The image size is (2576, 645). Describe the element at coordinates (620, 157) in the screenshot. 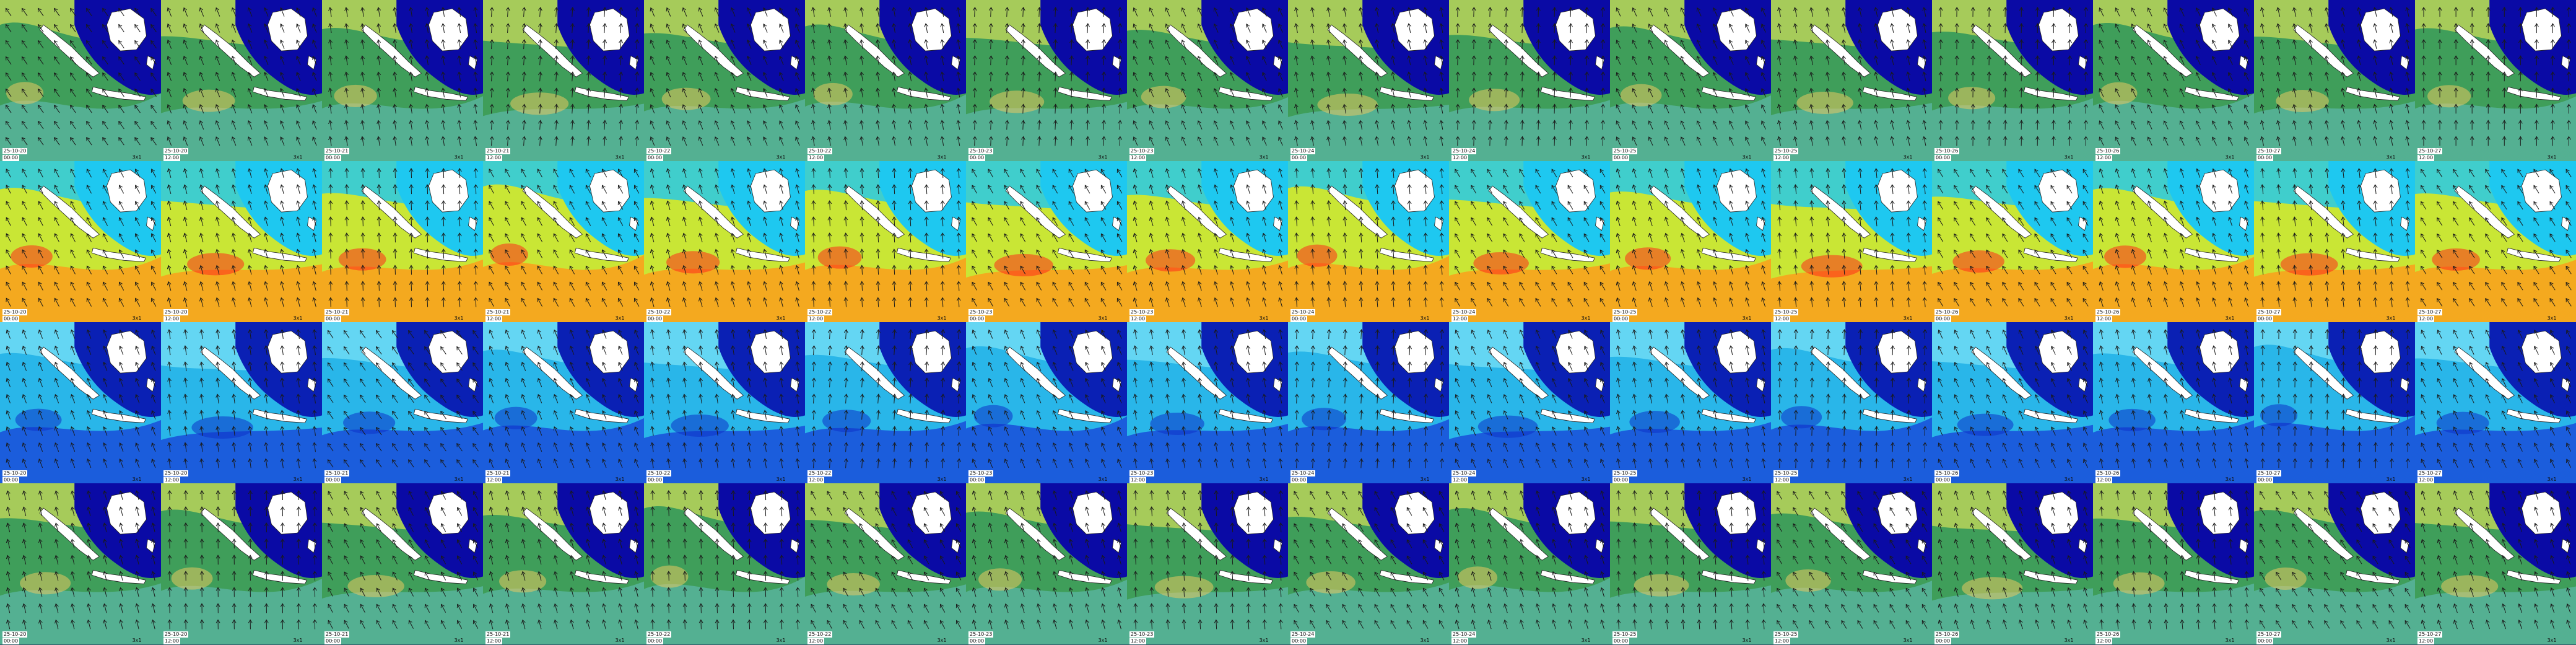

I see `map-scale-label: 3x1` at that location.